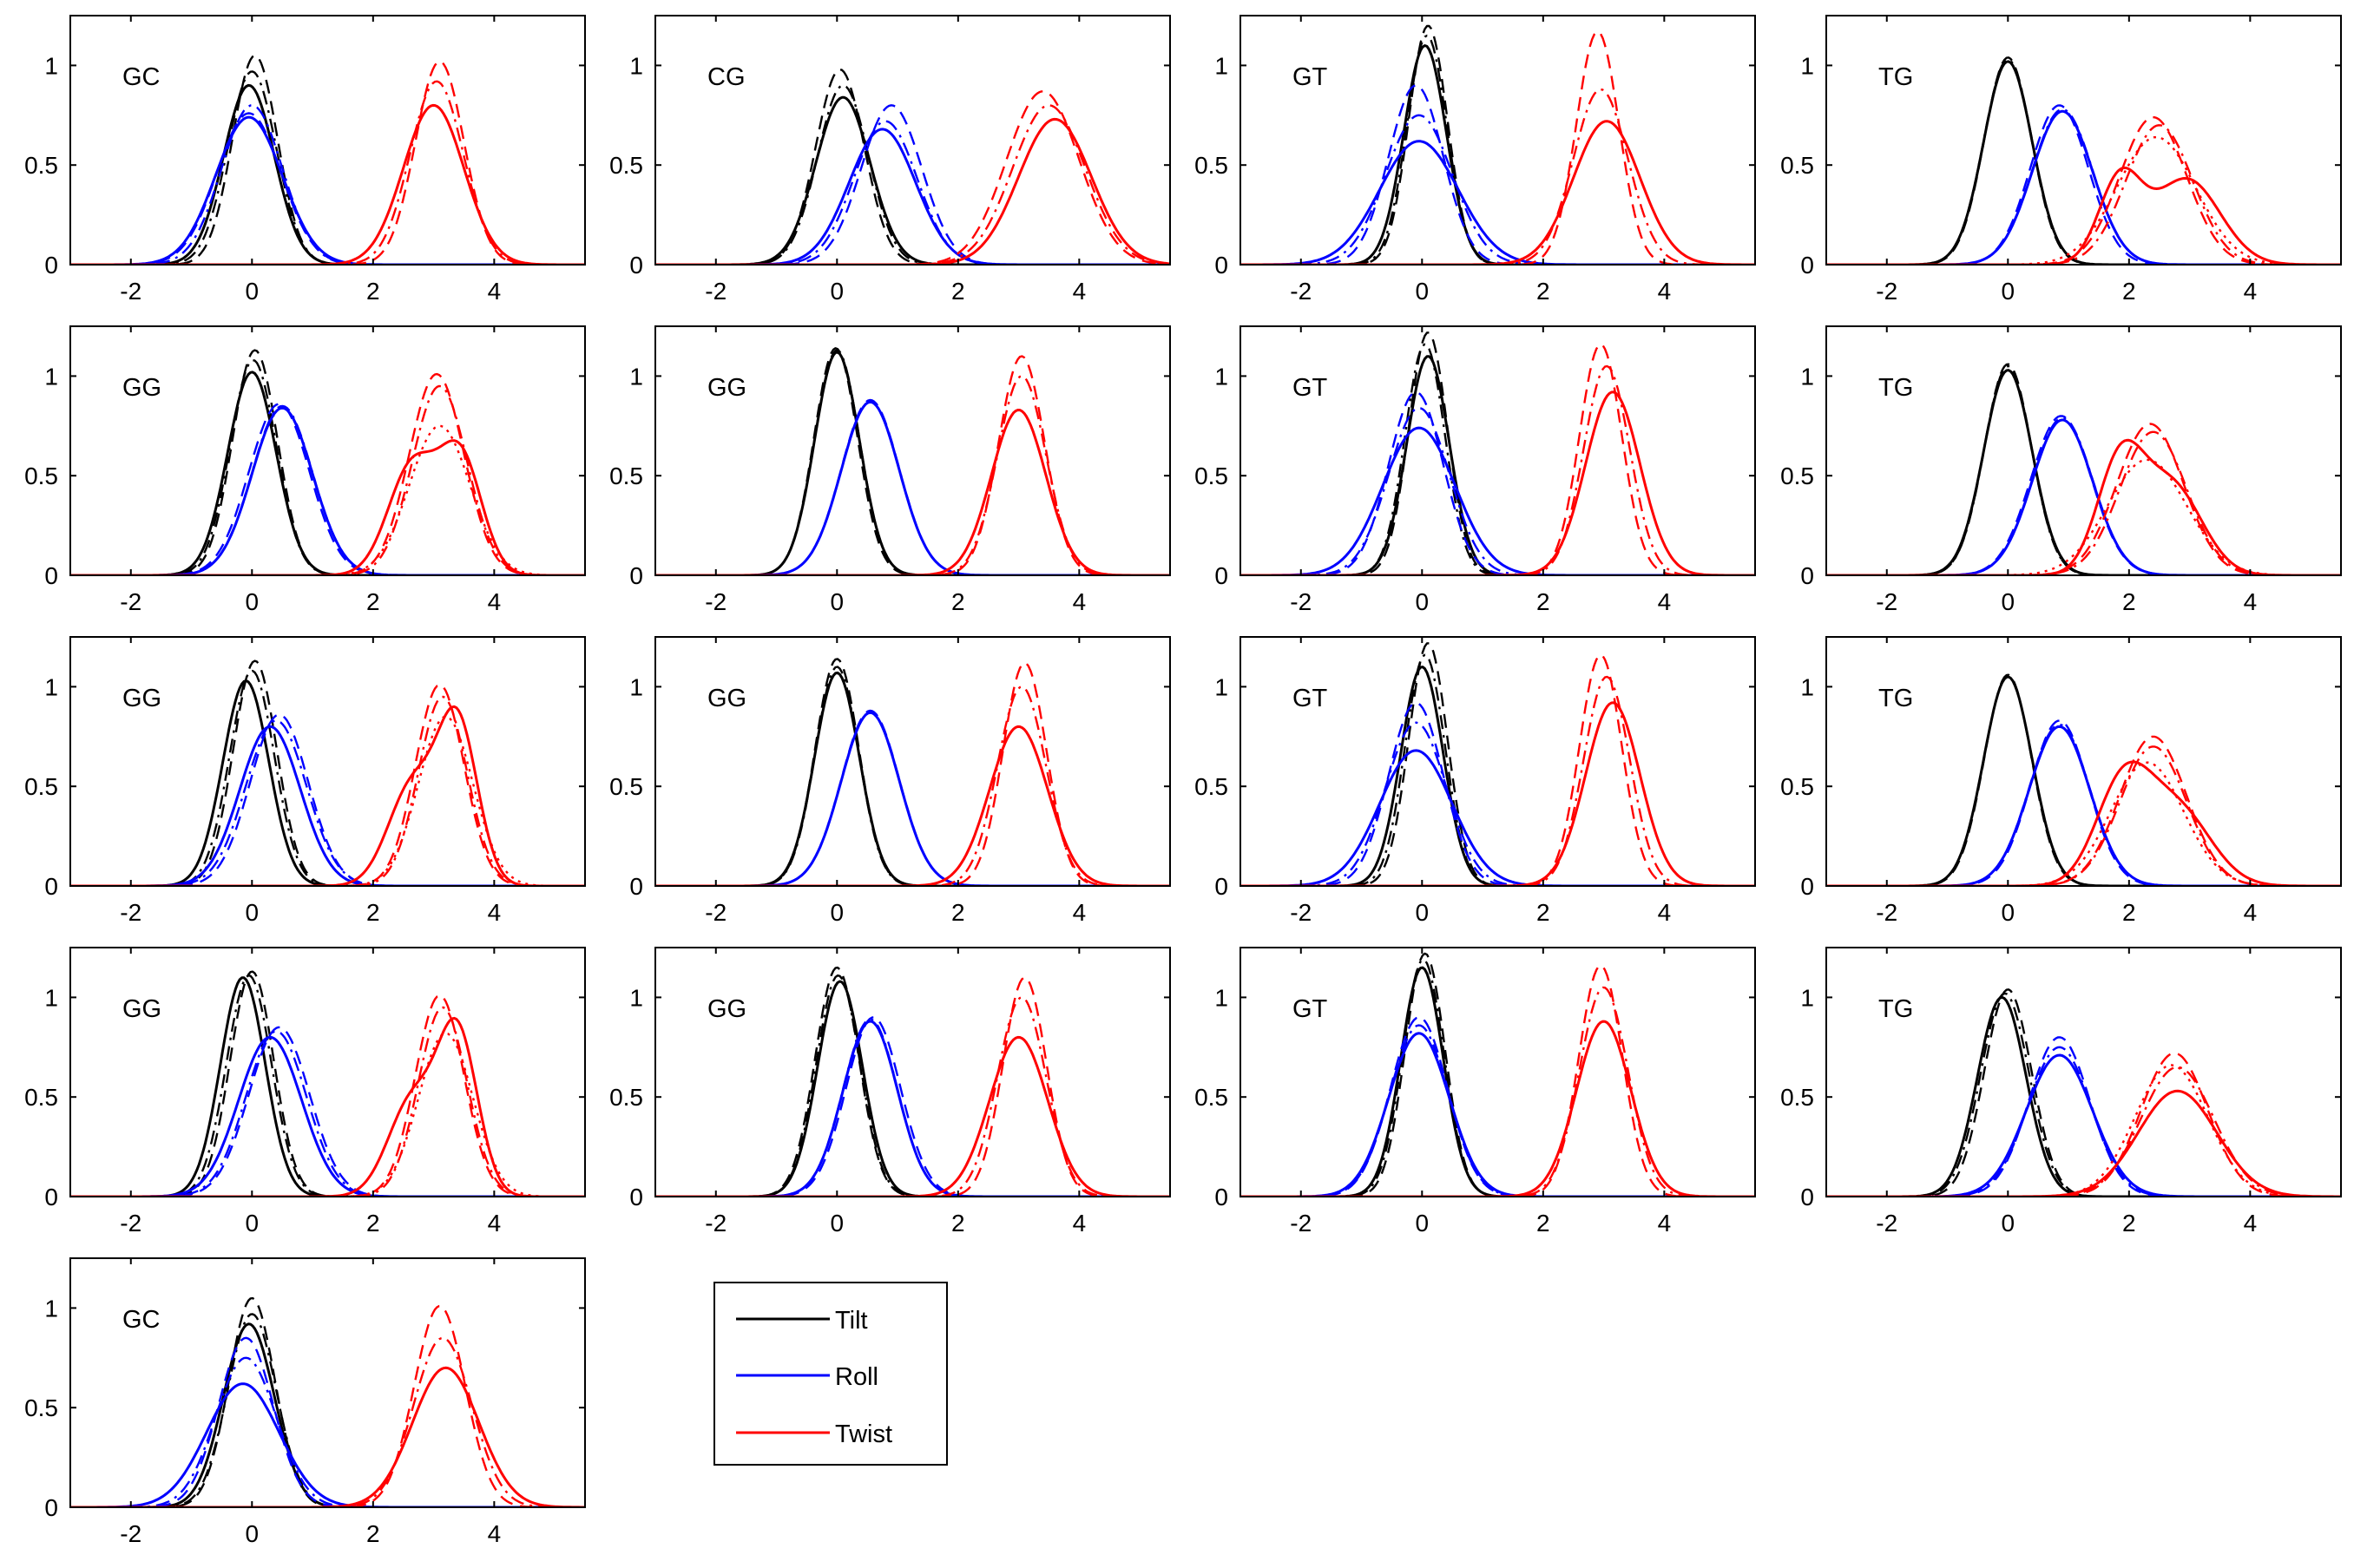 The width and height of the screenshot is (2354, 1568). I want to click on panel-label: GT, so click(1310, 1009).